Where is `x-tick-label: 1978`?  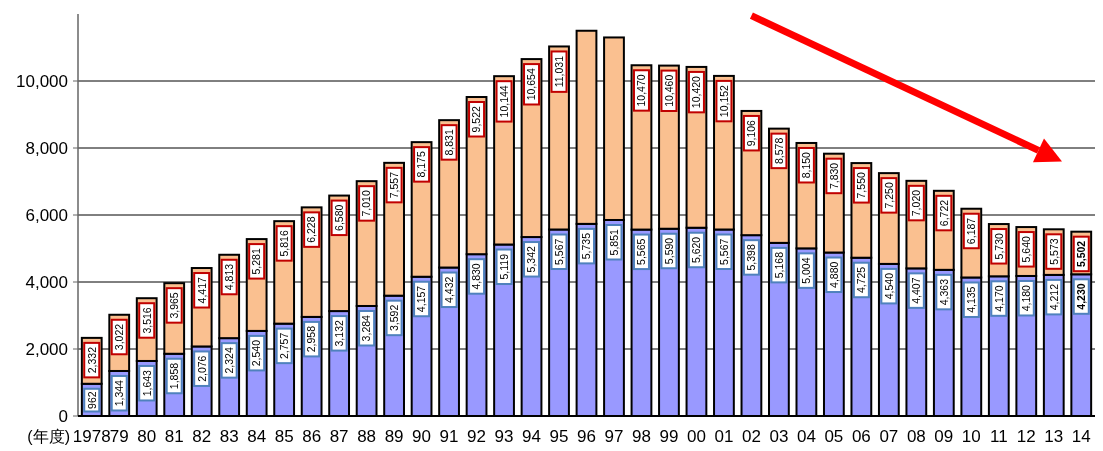 x-tick-label: 1978 is located at coordinates (91, 436).